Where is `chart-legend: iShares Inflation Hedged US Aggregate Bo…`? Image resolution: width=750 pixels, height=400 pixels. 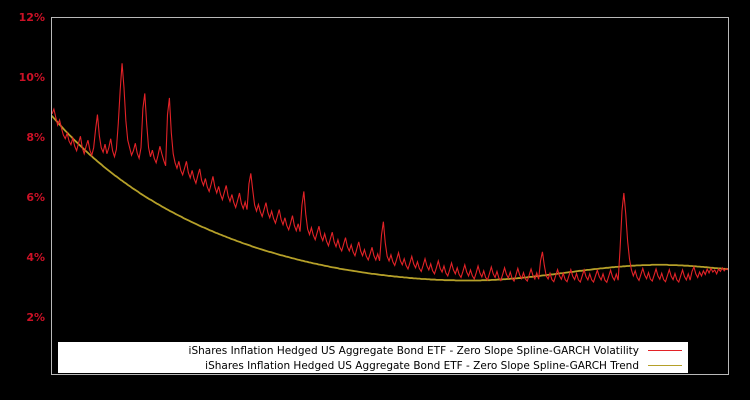
chart-legend: iShares Inflation Hedged US Aggregate Bo… is located at coordinates (373, 357).